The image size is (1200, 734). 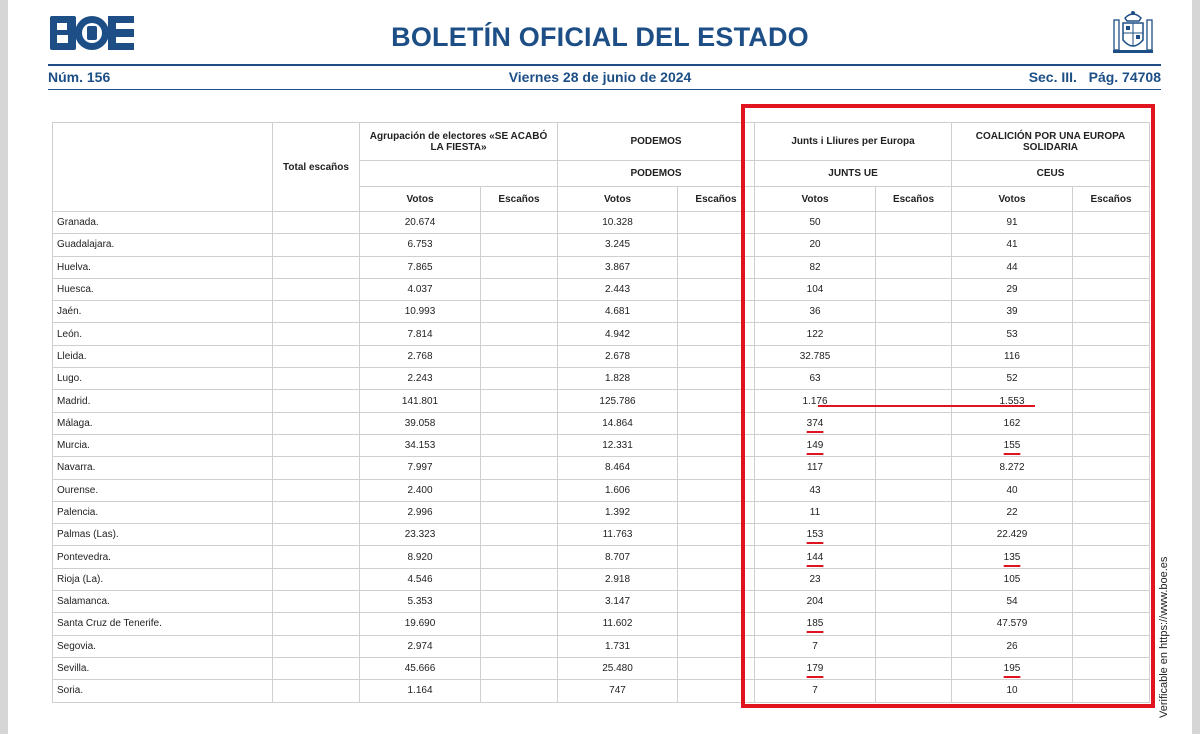 I want to click on coat-of-arms-icon, so click(x=1133, y=32).